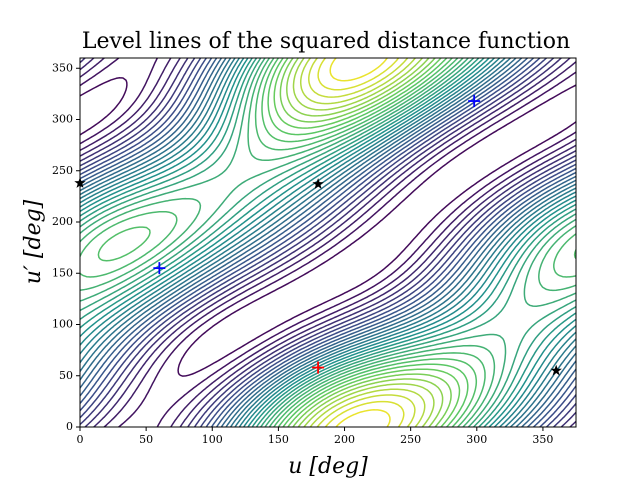  What do you see at coordinates (66, 375) in the screenshot?
I see `y-tick-label: 50` at bounding box center [66, 375].